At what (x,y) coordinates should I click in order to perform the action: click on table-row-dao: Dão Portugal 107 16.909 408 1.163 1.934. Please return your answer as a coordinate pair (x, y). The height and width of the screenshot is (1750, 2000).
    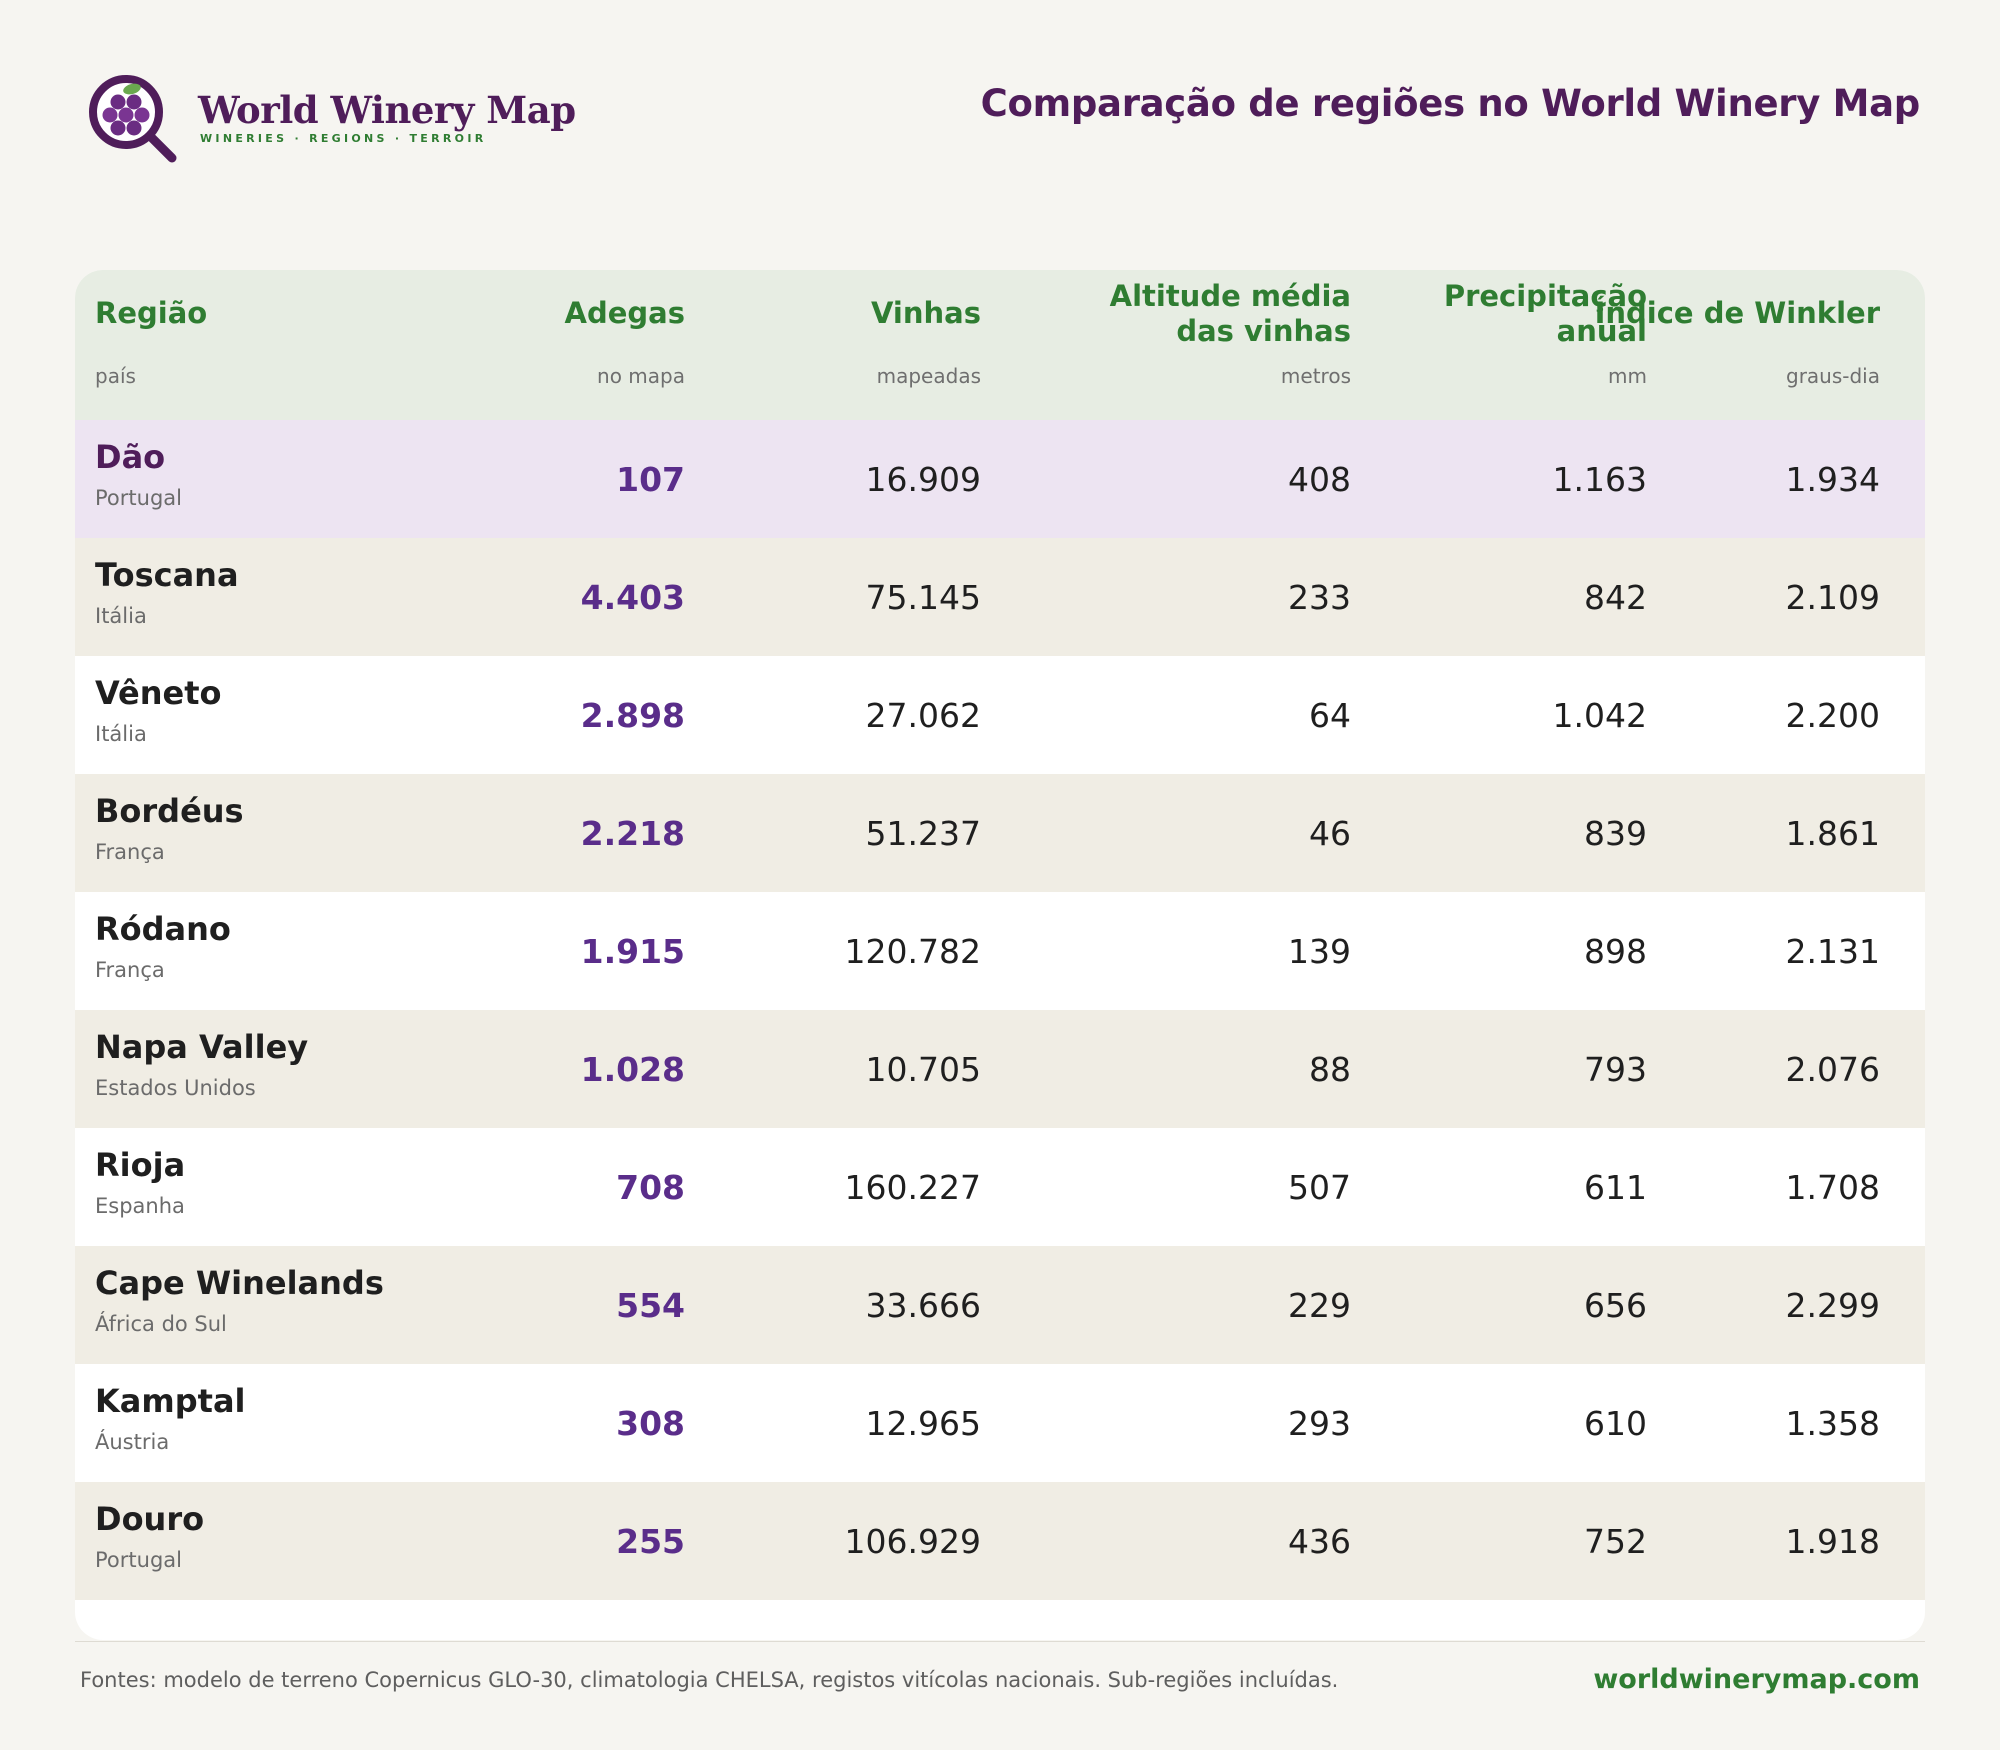
    Looking at the image, I should click on (1000, 479).